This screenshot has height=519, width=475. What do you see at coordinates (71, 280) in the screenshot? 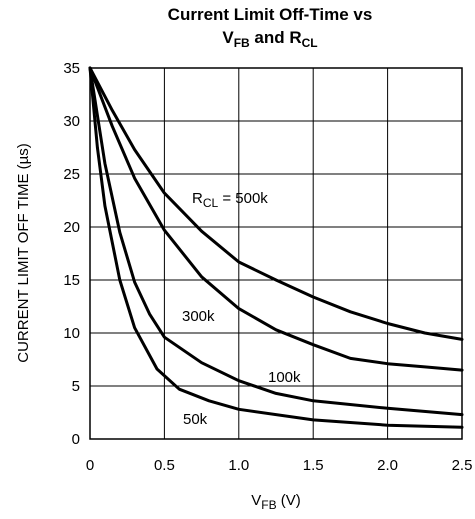
I see `y-tick-label: 15` at bounding box center [71, 280].